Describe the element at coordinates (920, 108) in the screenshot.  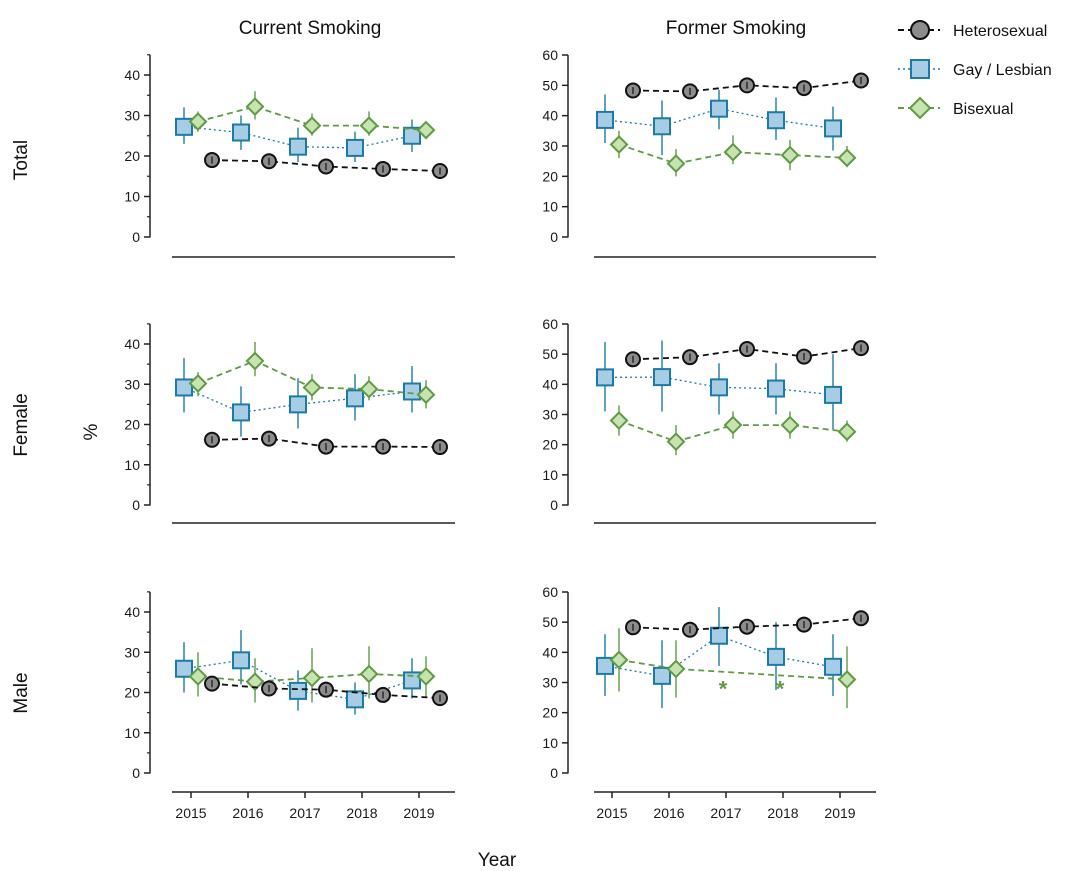
I see `legend-marker-bisexual` at that location.